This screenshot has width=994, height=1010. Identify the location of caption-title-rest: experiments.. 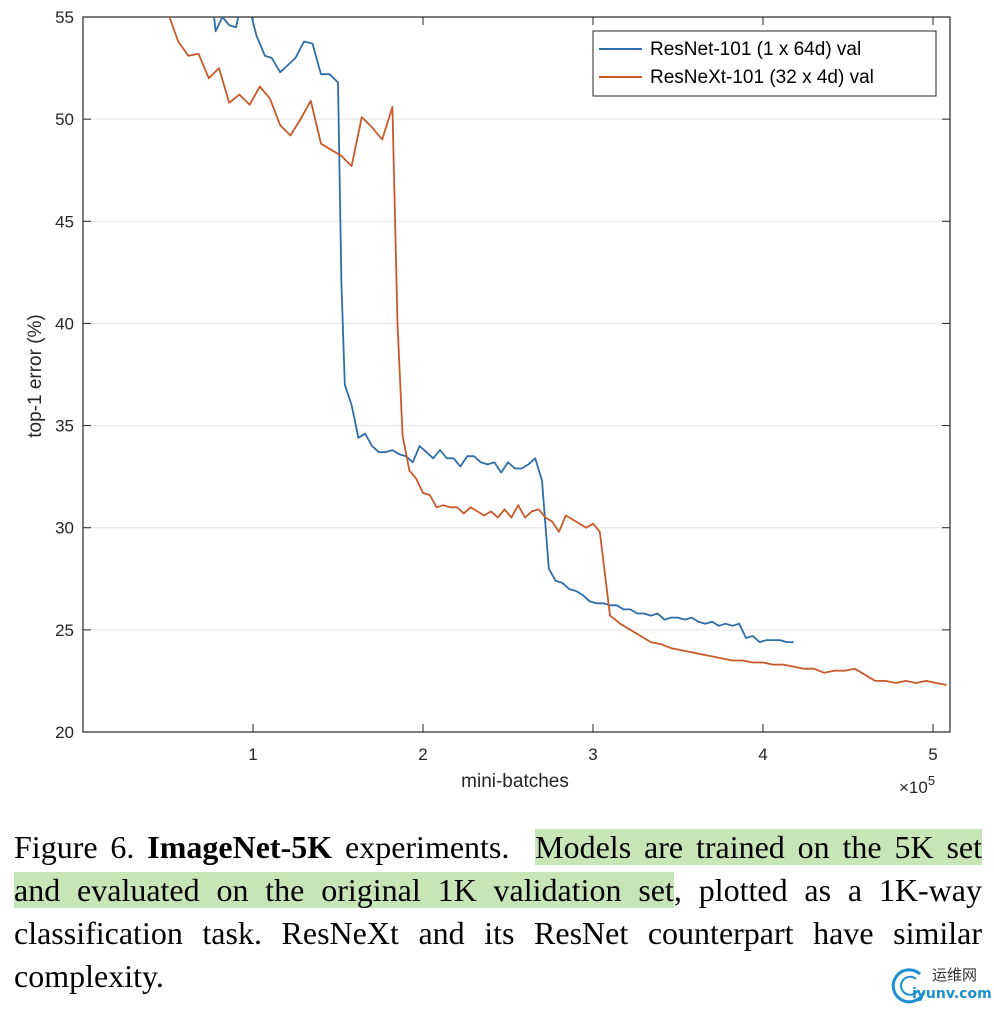
(421, 847).